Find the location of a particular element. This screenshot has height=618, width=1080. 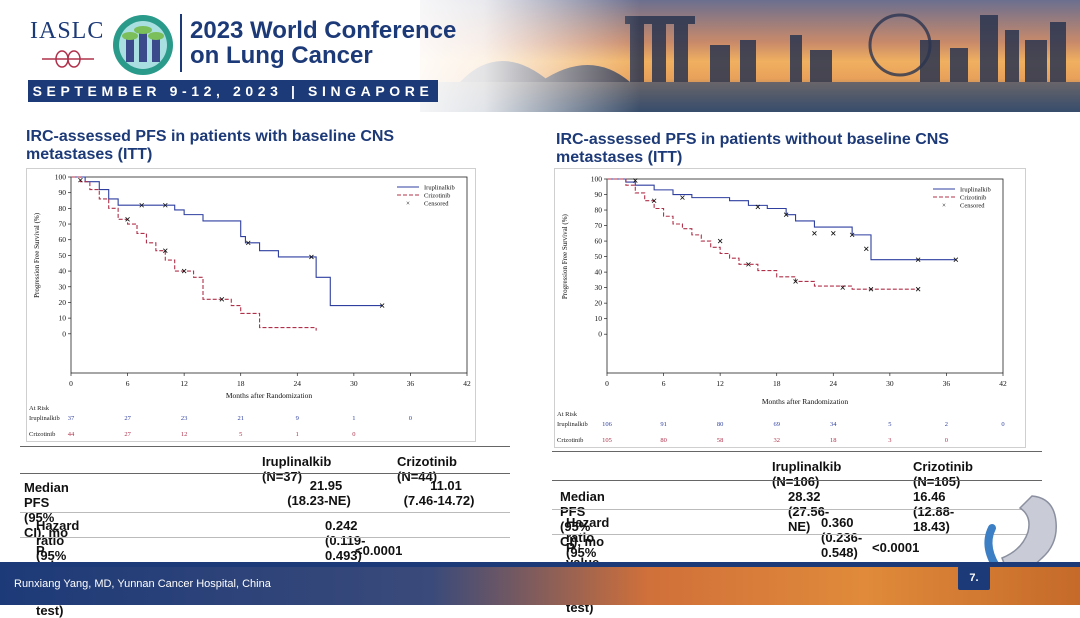

left-hr-value: 0.242 (0.119-0.493) is located at coordinates (345, 540).